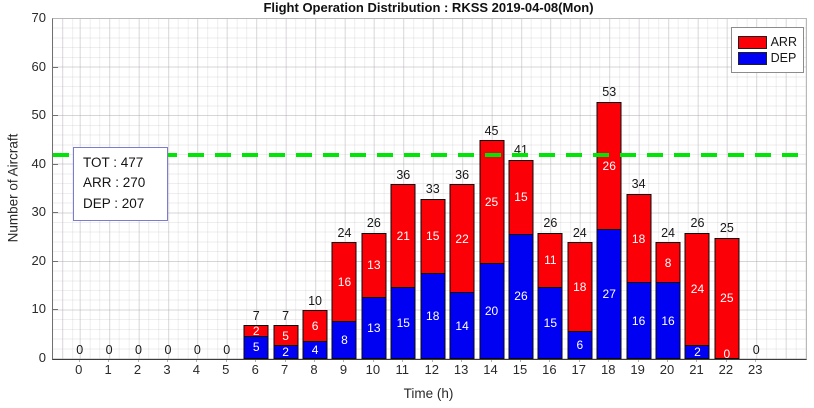  I want to click on y-tick-label: 50, so click(38, 115).